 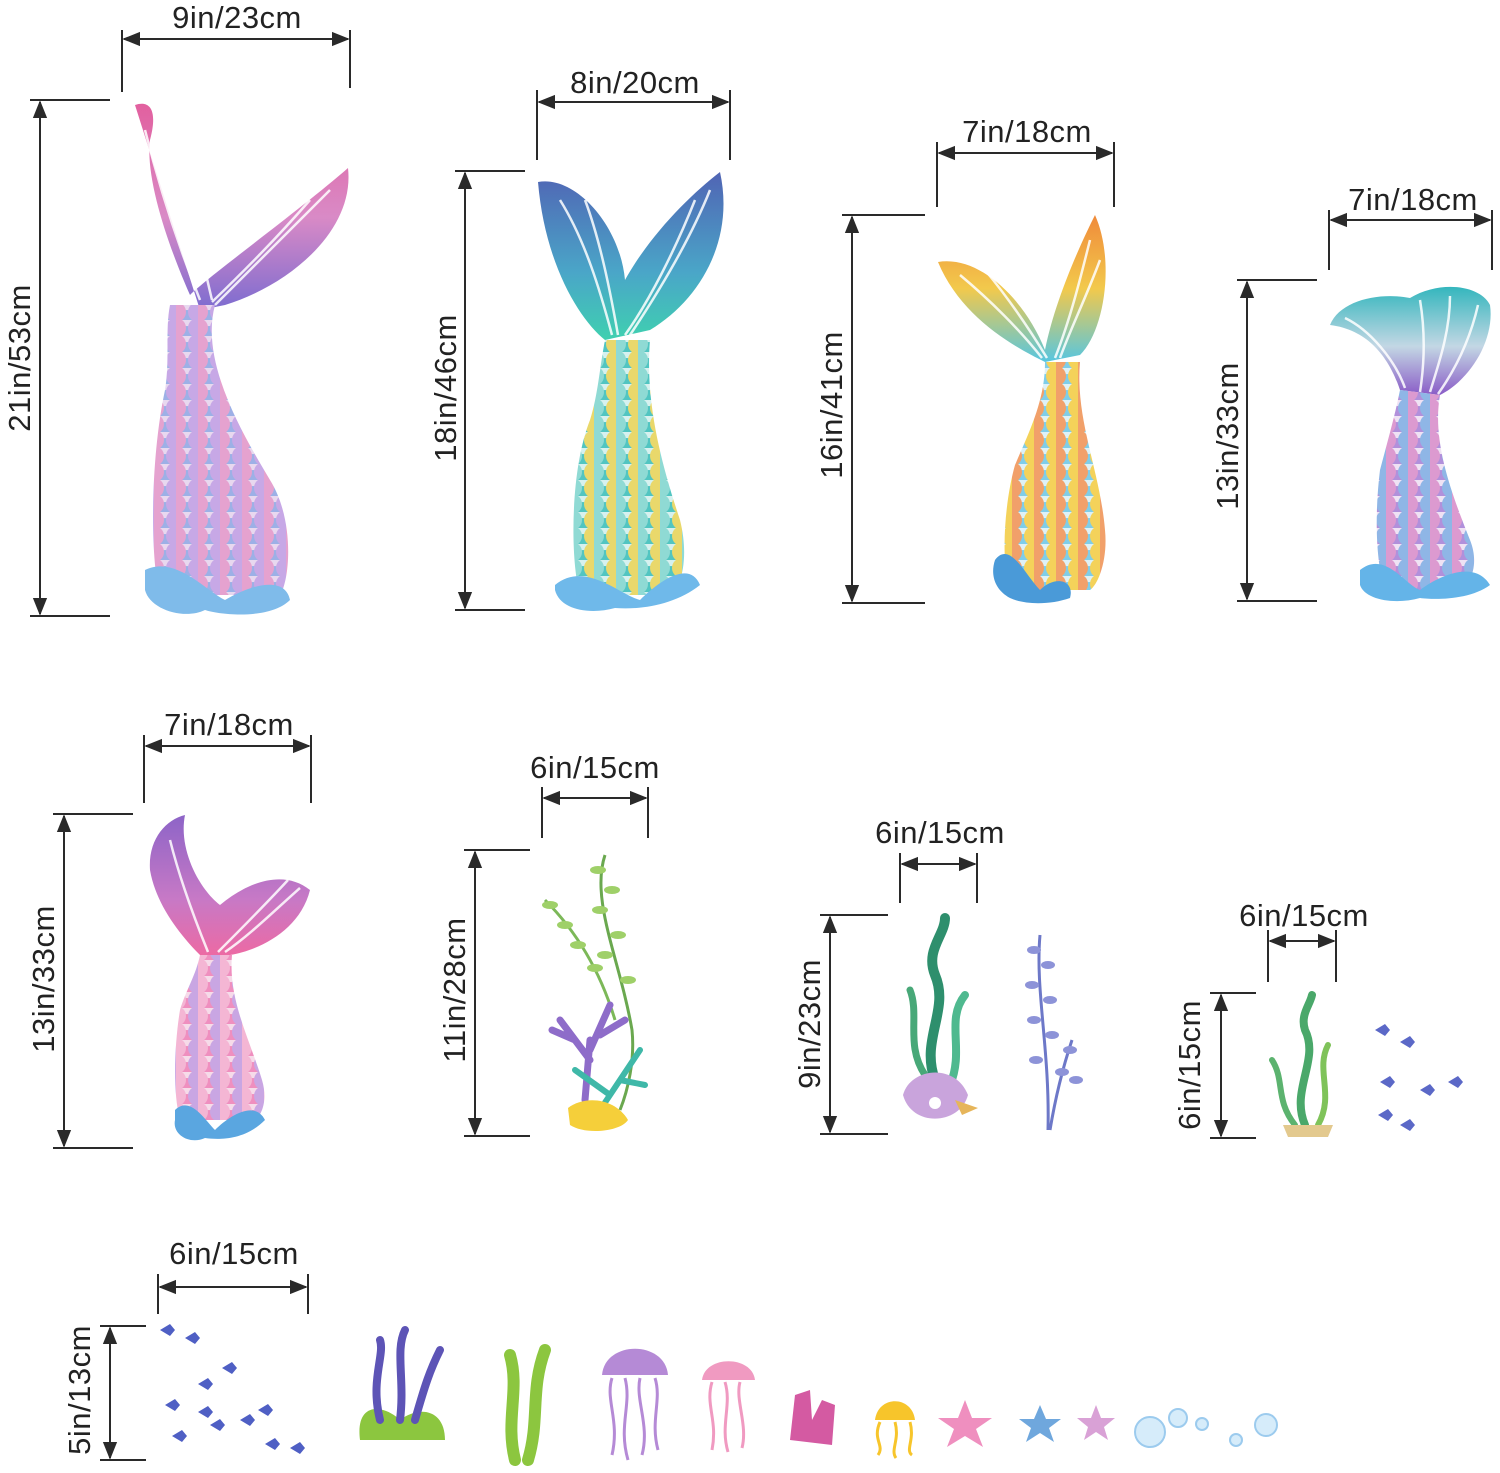 I want to click on tail4-width-label: 7in/18cm, so click(x=1413, y=199).